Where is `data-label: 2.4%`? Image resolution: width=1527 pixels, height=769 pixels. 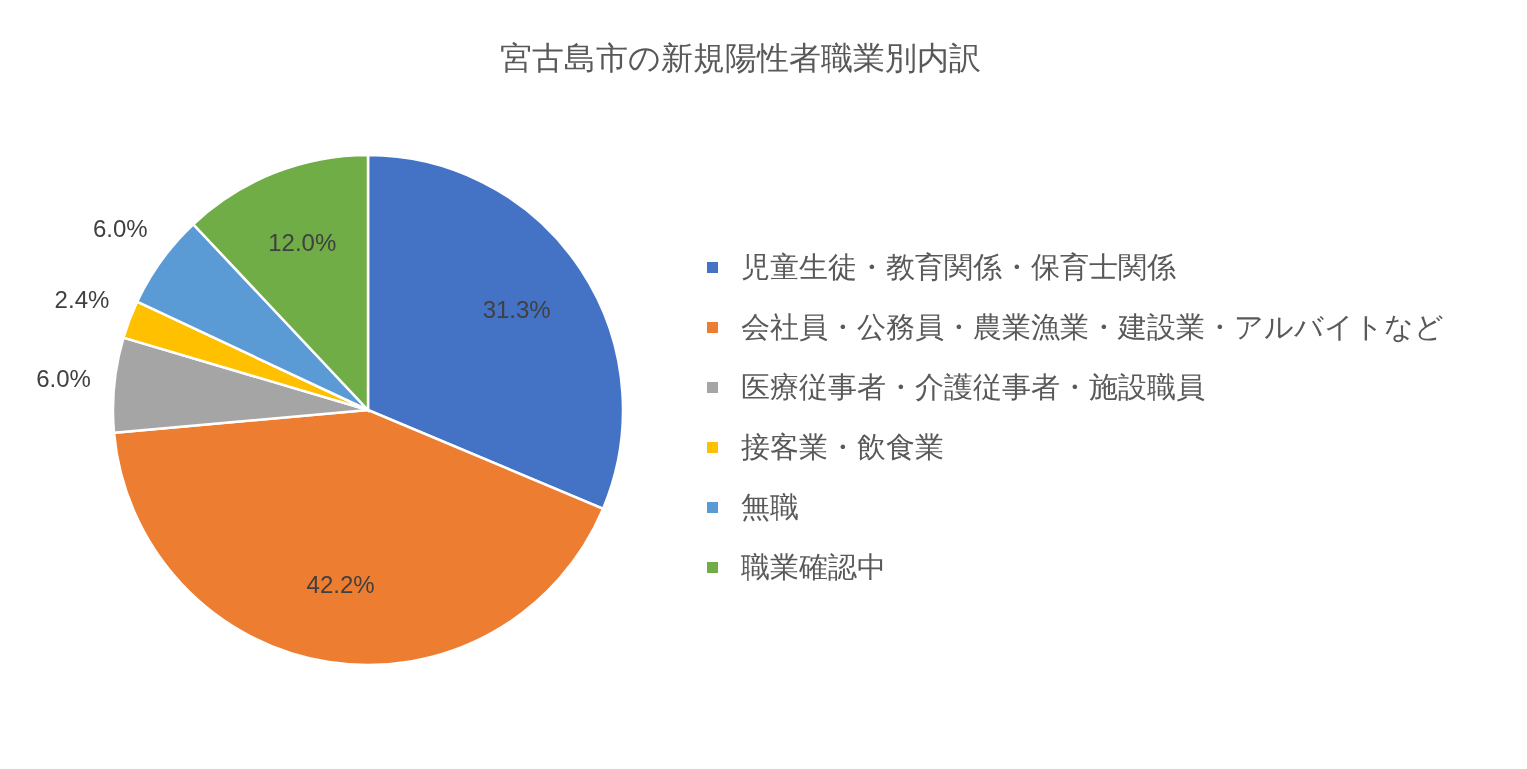
data-label: 2.4% is located at coordinates (82, 300).